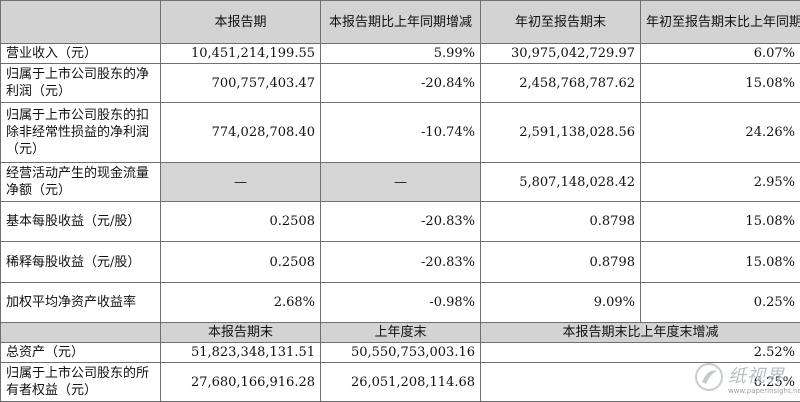 The width and height of the screenshot is (800, 402). What do you see at coordinates (240, 352) in the screenshot?
I see `cell-value: 51,823,348,131.51` at bounding box center [240, 352].